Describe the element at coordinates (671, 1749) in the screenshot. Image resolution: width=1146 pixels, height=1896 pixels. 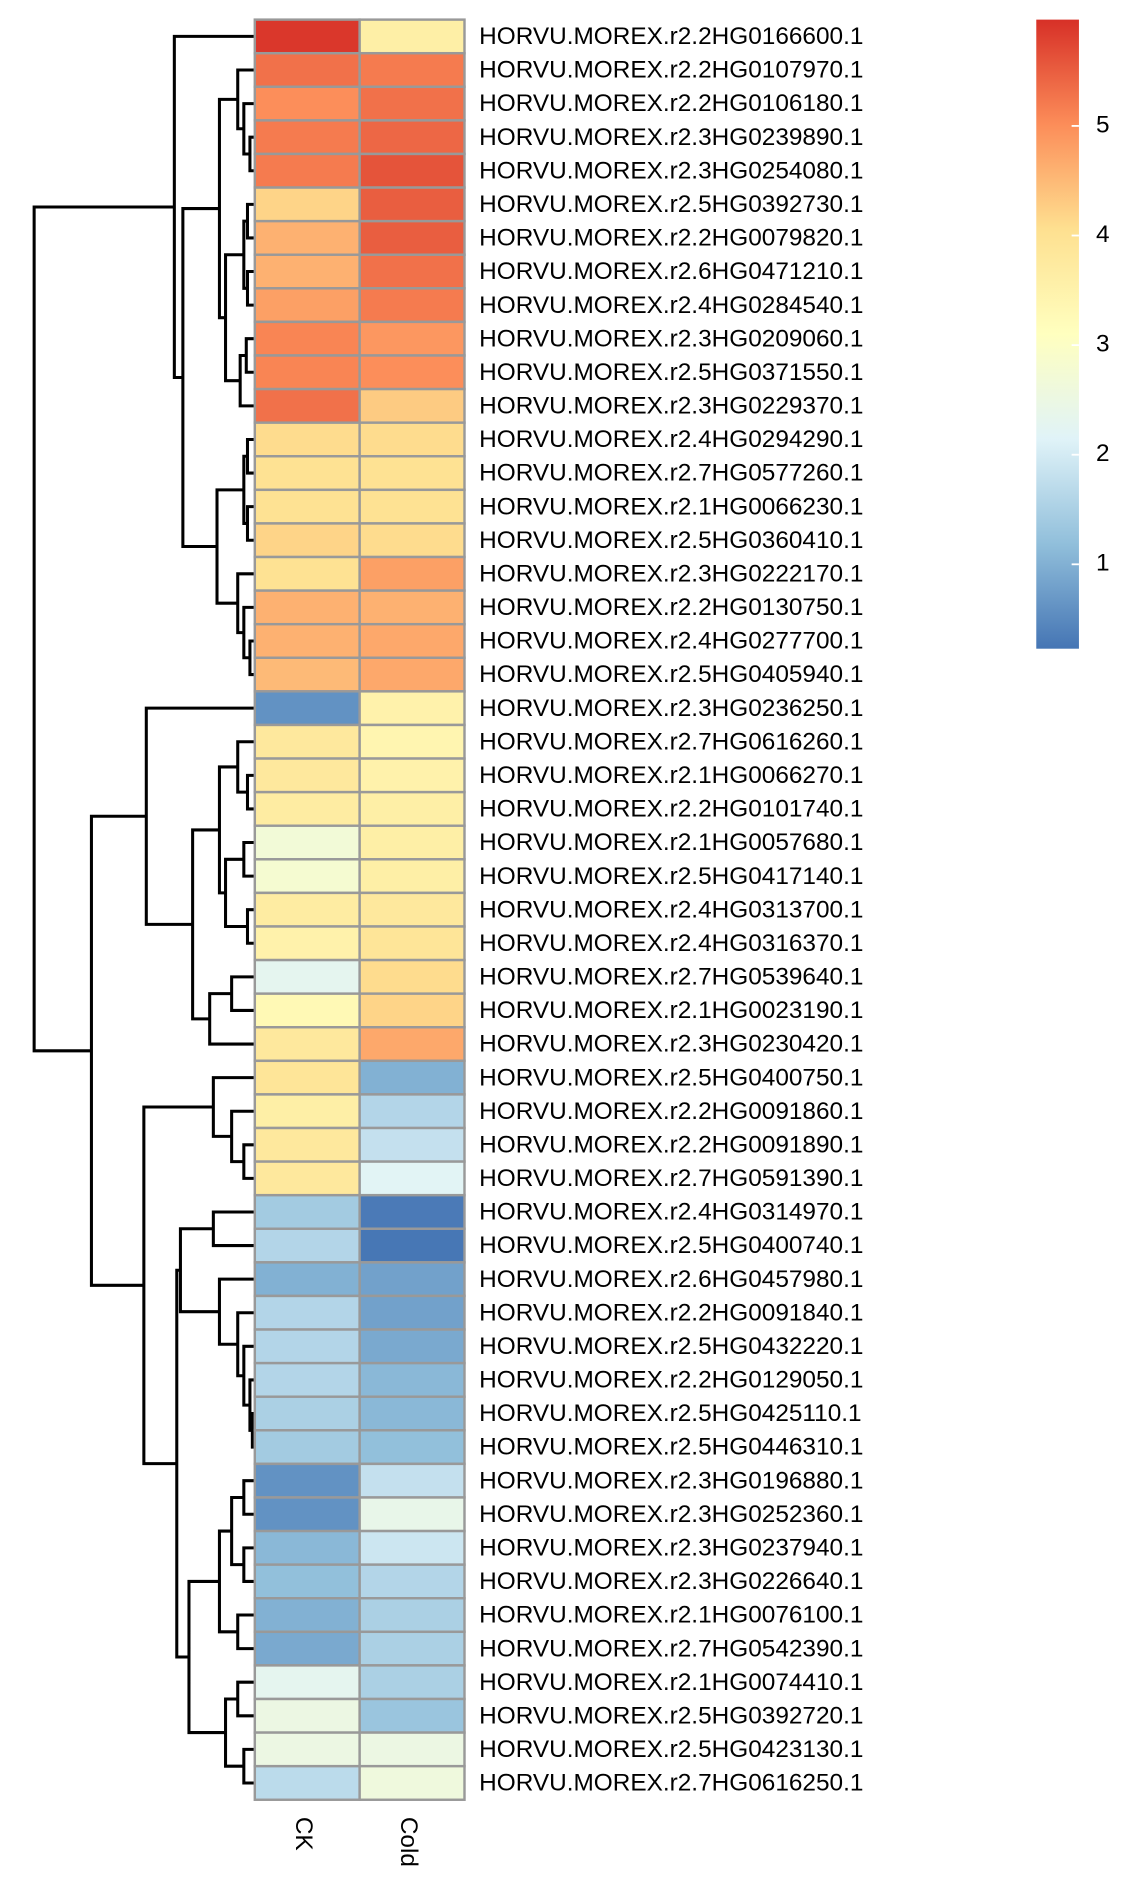
I see `row-label: HORVU.MOREX.r2.5HG0423130.1` at that location.